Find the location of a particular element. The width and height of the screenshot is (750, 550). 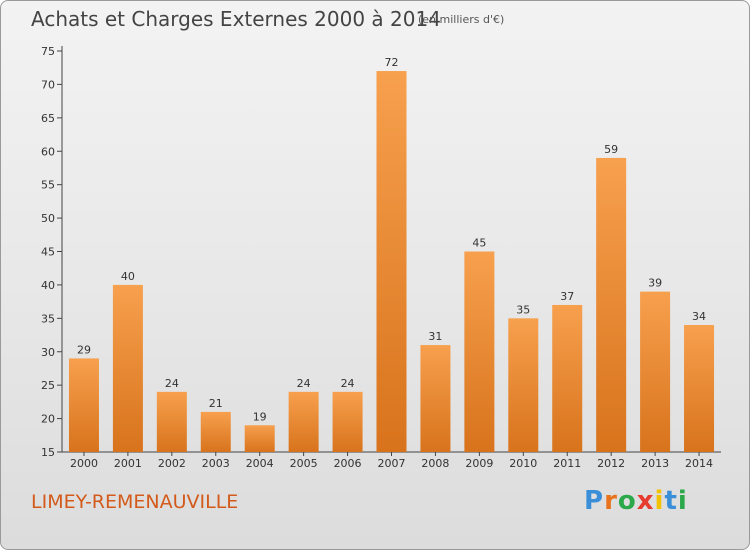

x-tick-label: 2009 is located at coordinates (479, 463).